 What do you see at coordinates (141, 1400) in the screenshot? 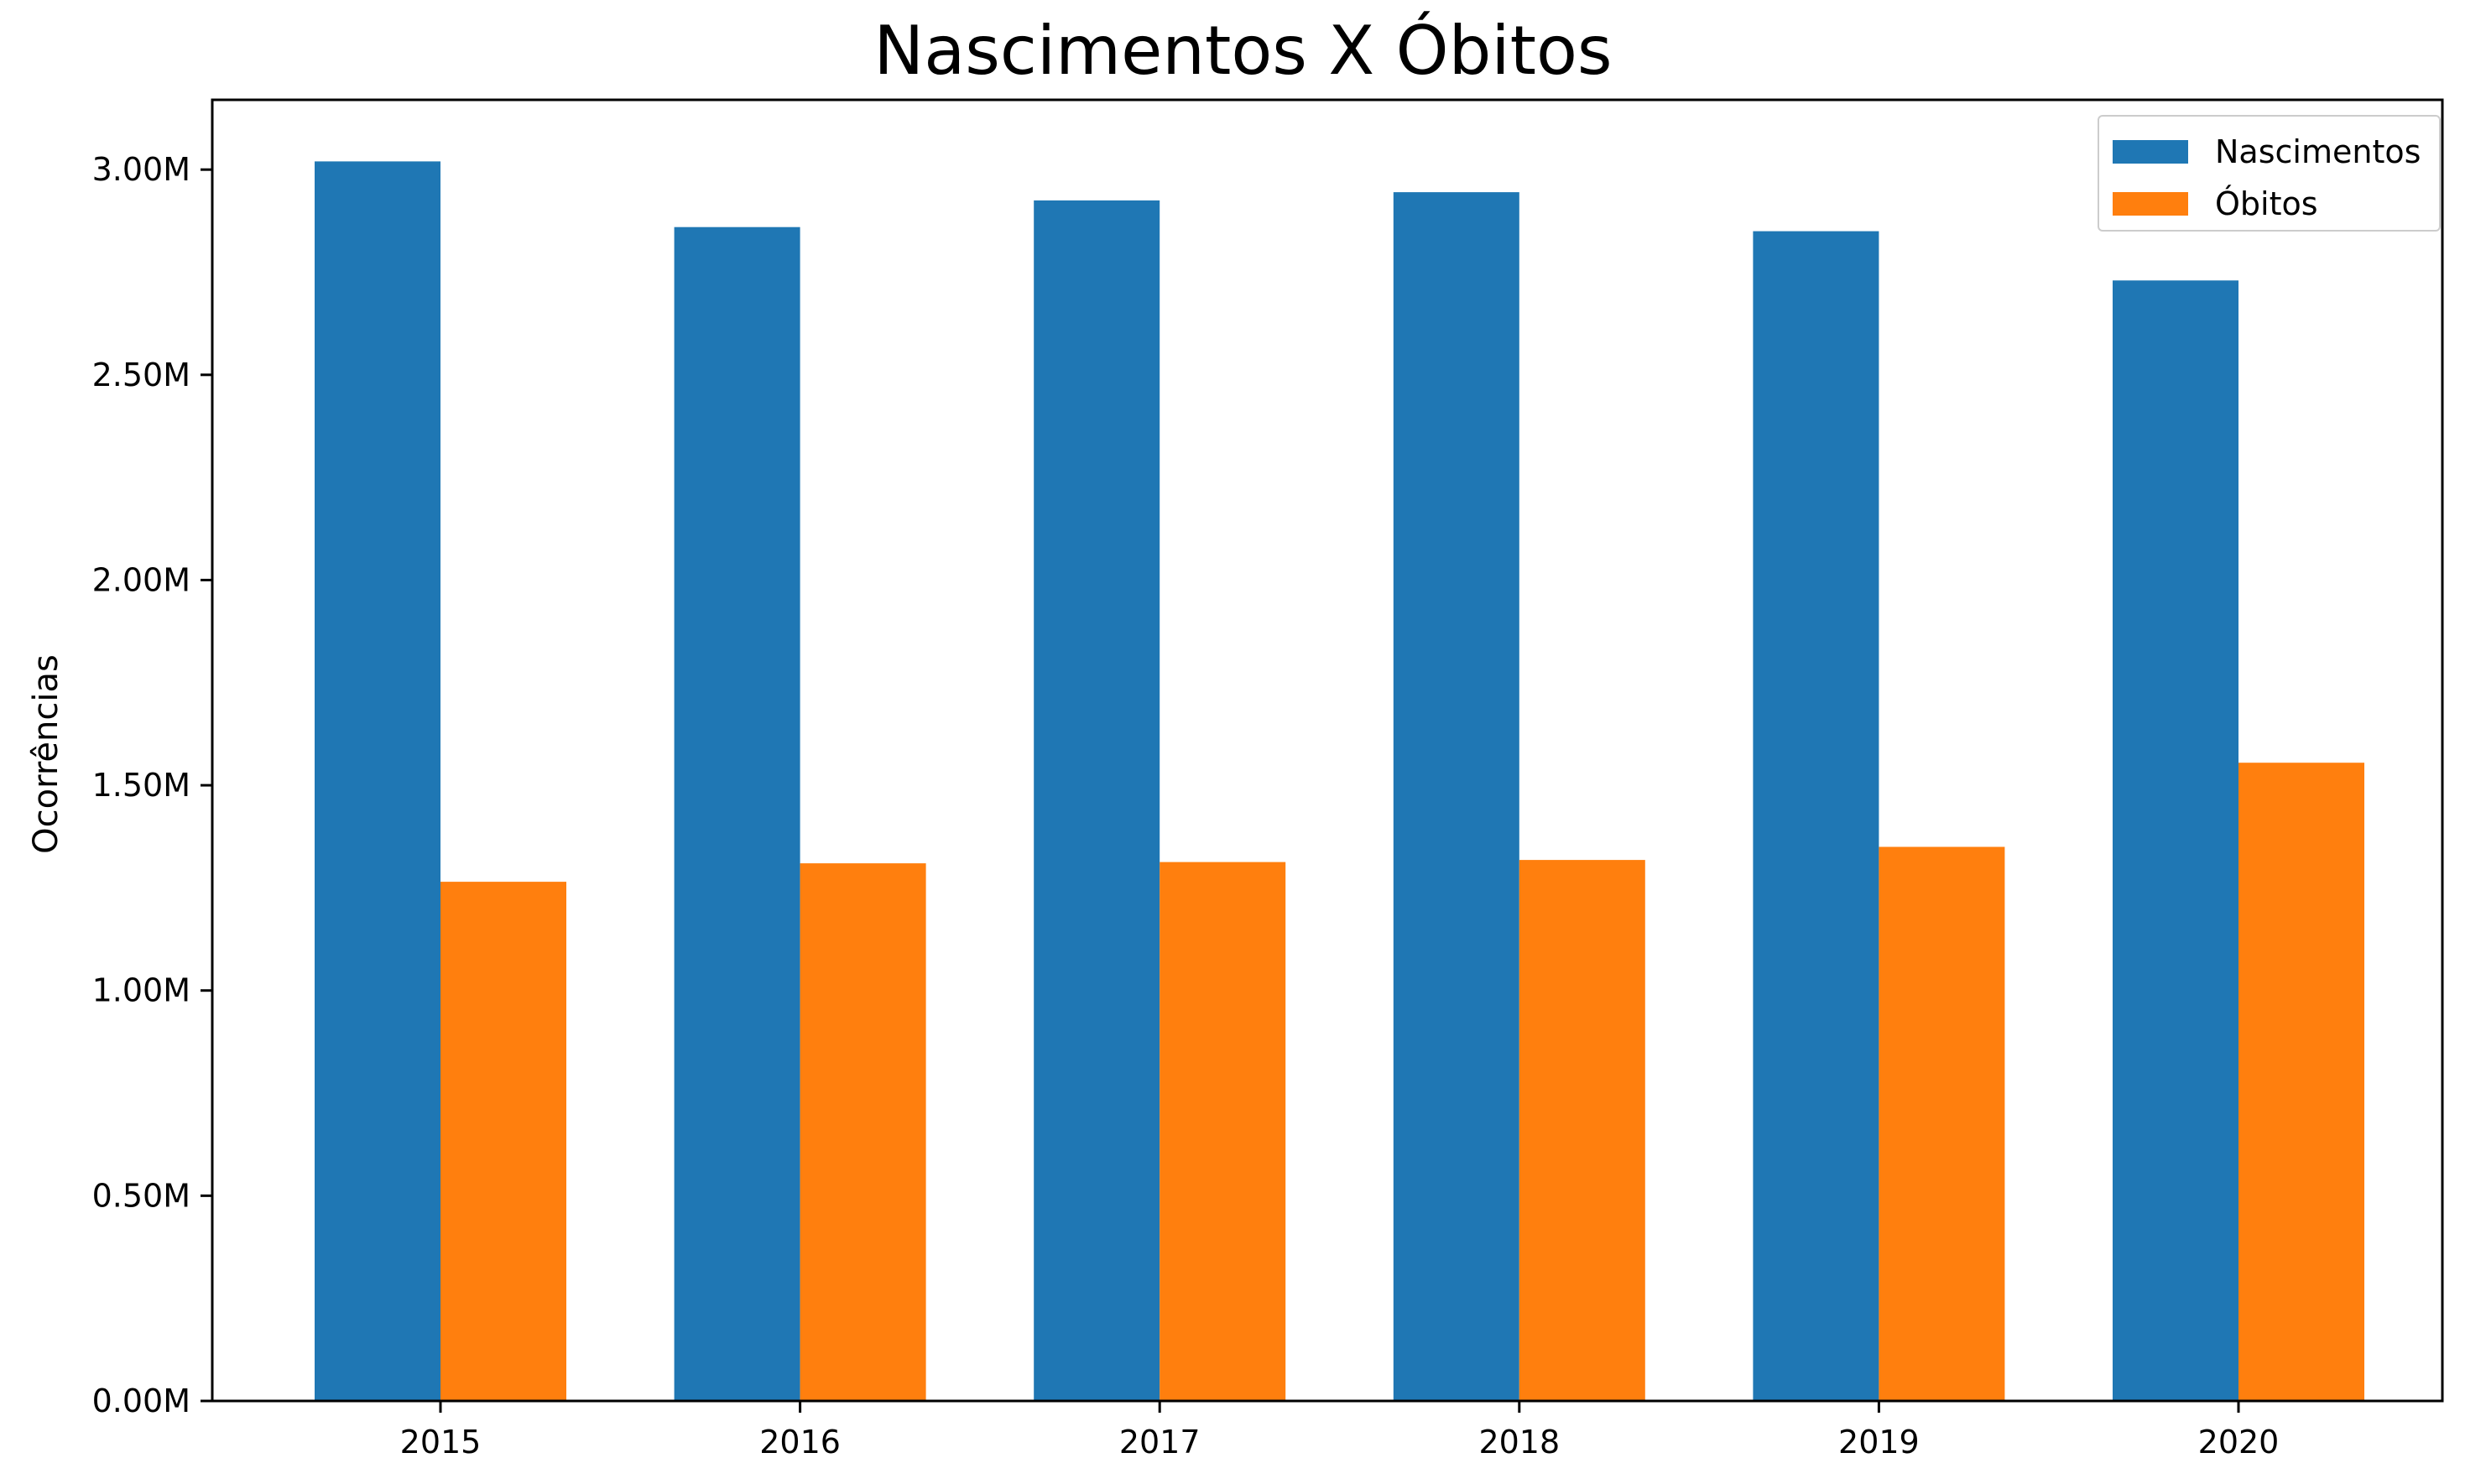
I see `y-tick-label: 0.00M` at bounding box center [141, 1400].